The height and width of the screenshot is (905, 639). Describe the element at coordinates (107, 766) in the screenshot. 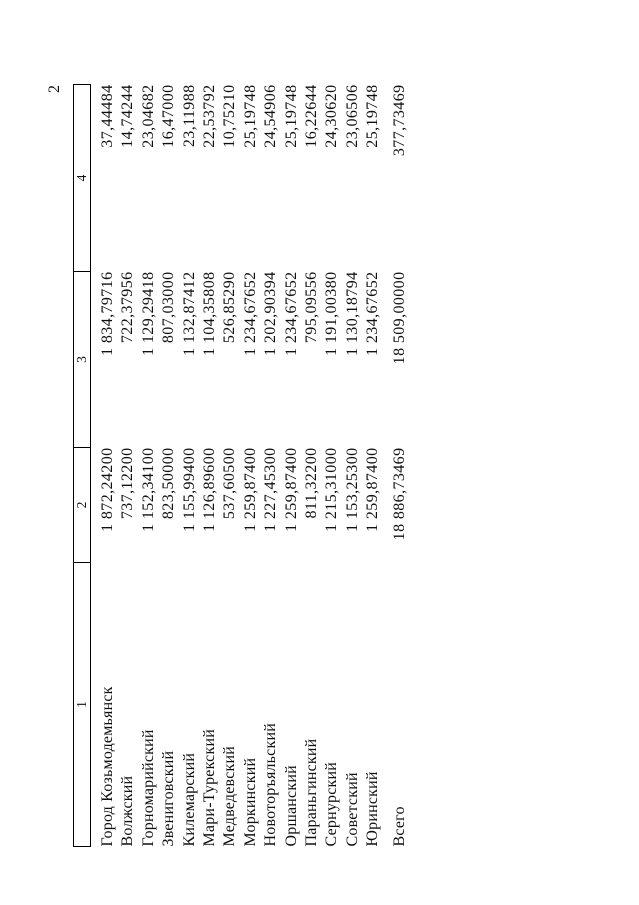

I see `row-label: Город Козьмодемьянск` at that location.